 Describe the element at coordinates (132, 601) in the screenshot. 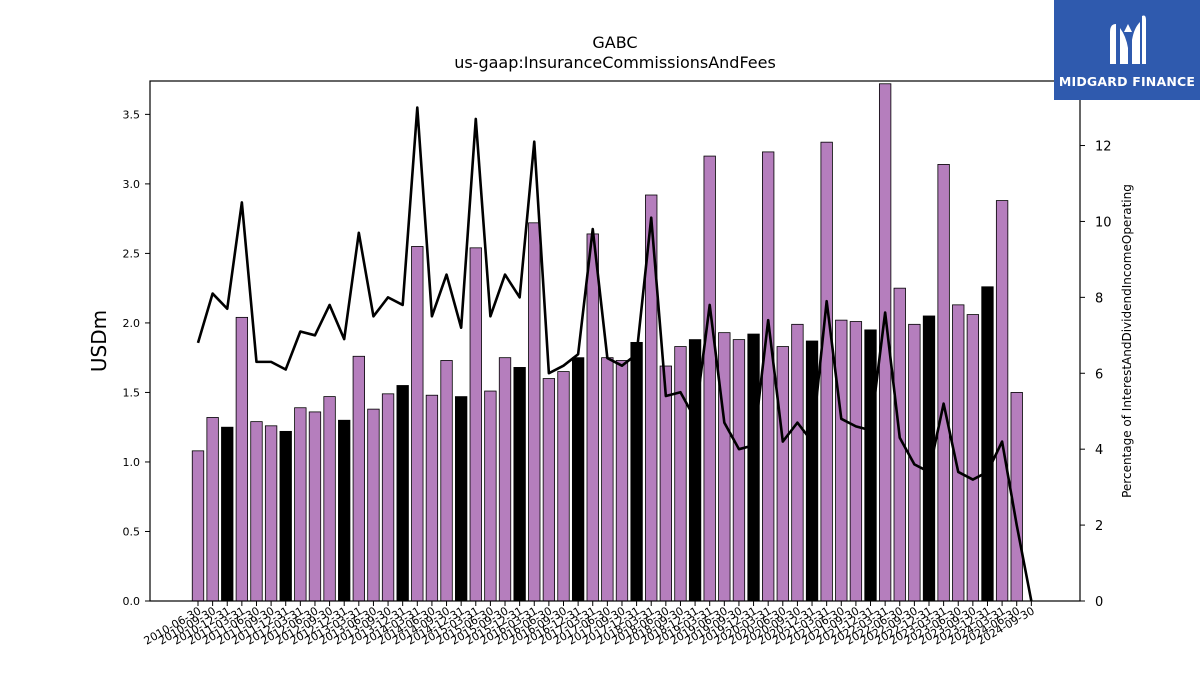

I see `y-tick-label: 0.0` at that location.